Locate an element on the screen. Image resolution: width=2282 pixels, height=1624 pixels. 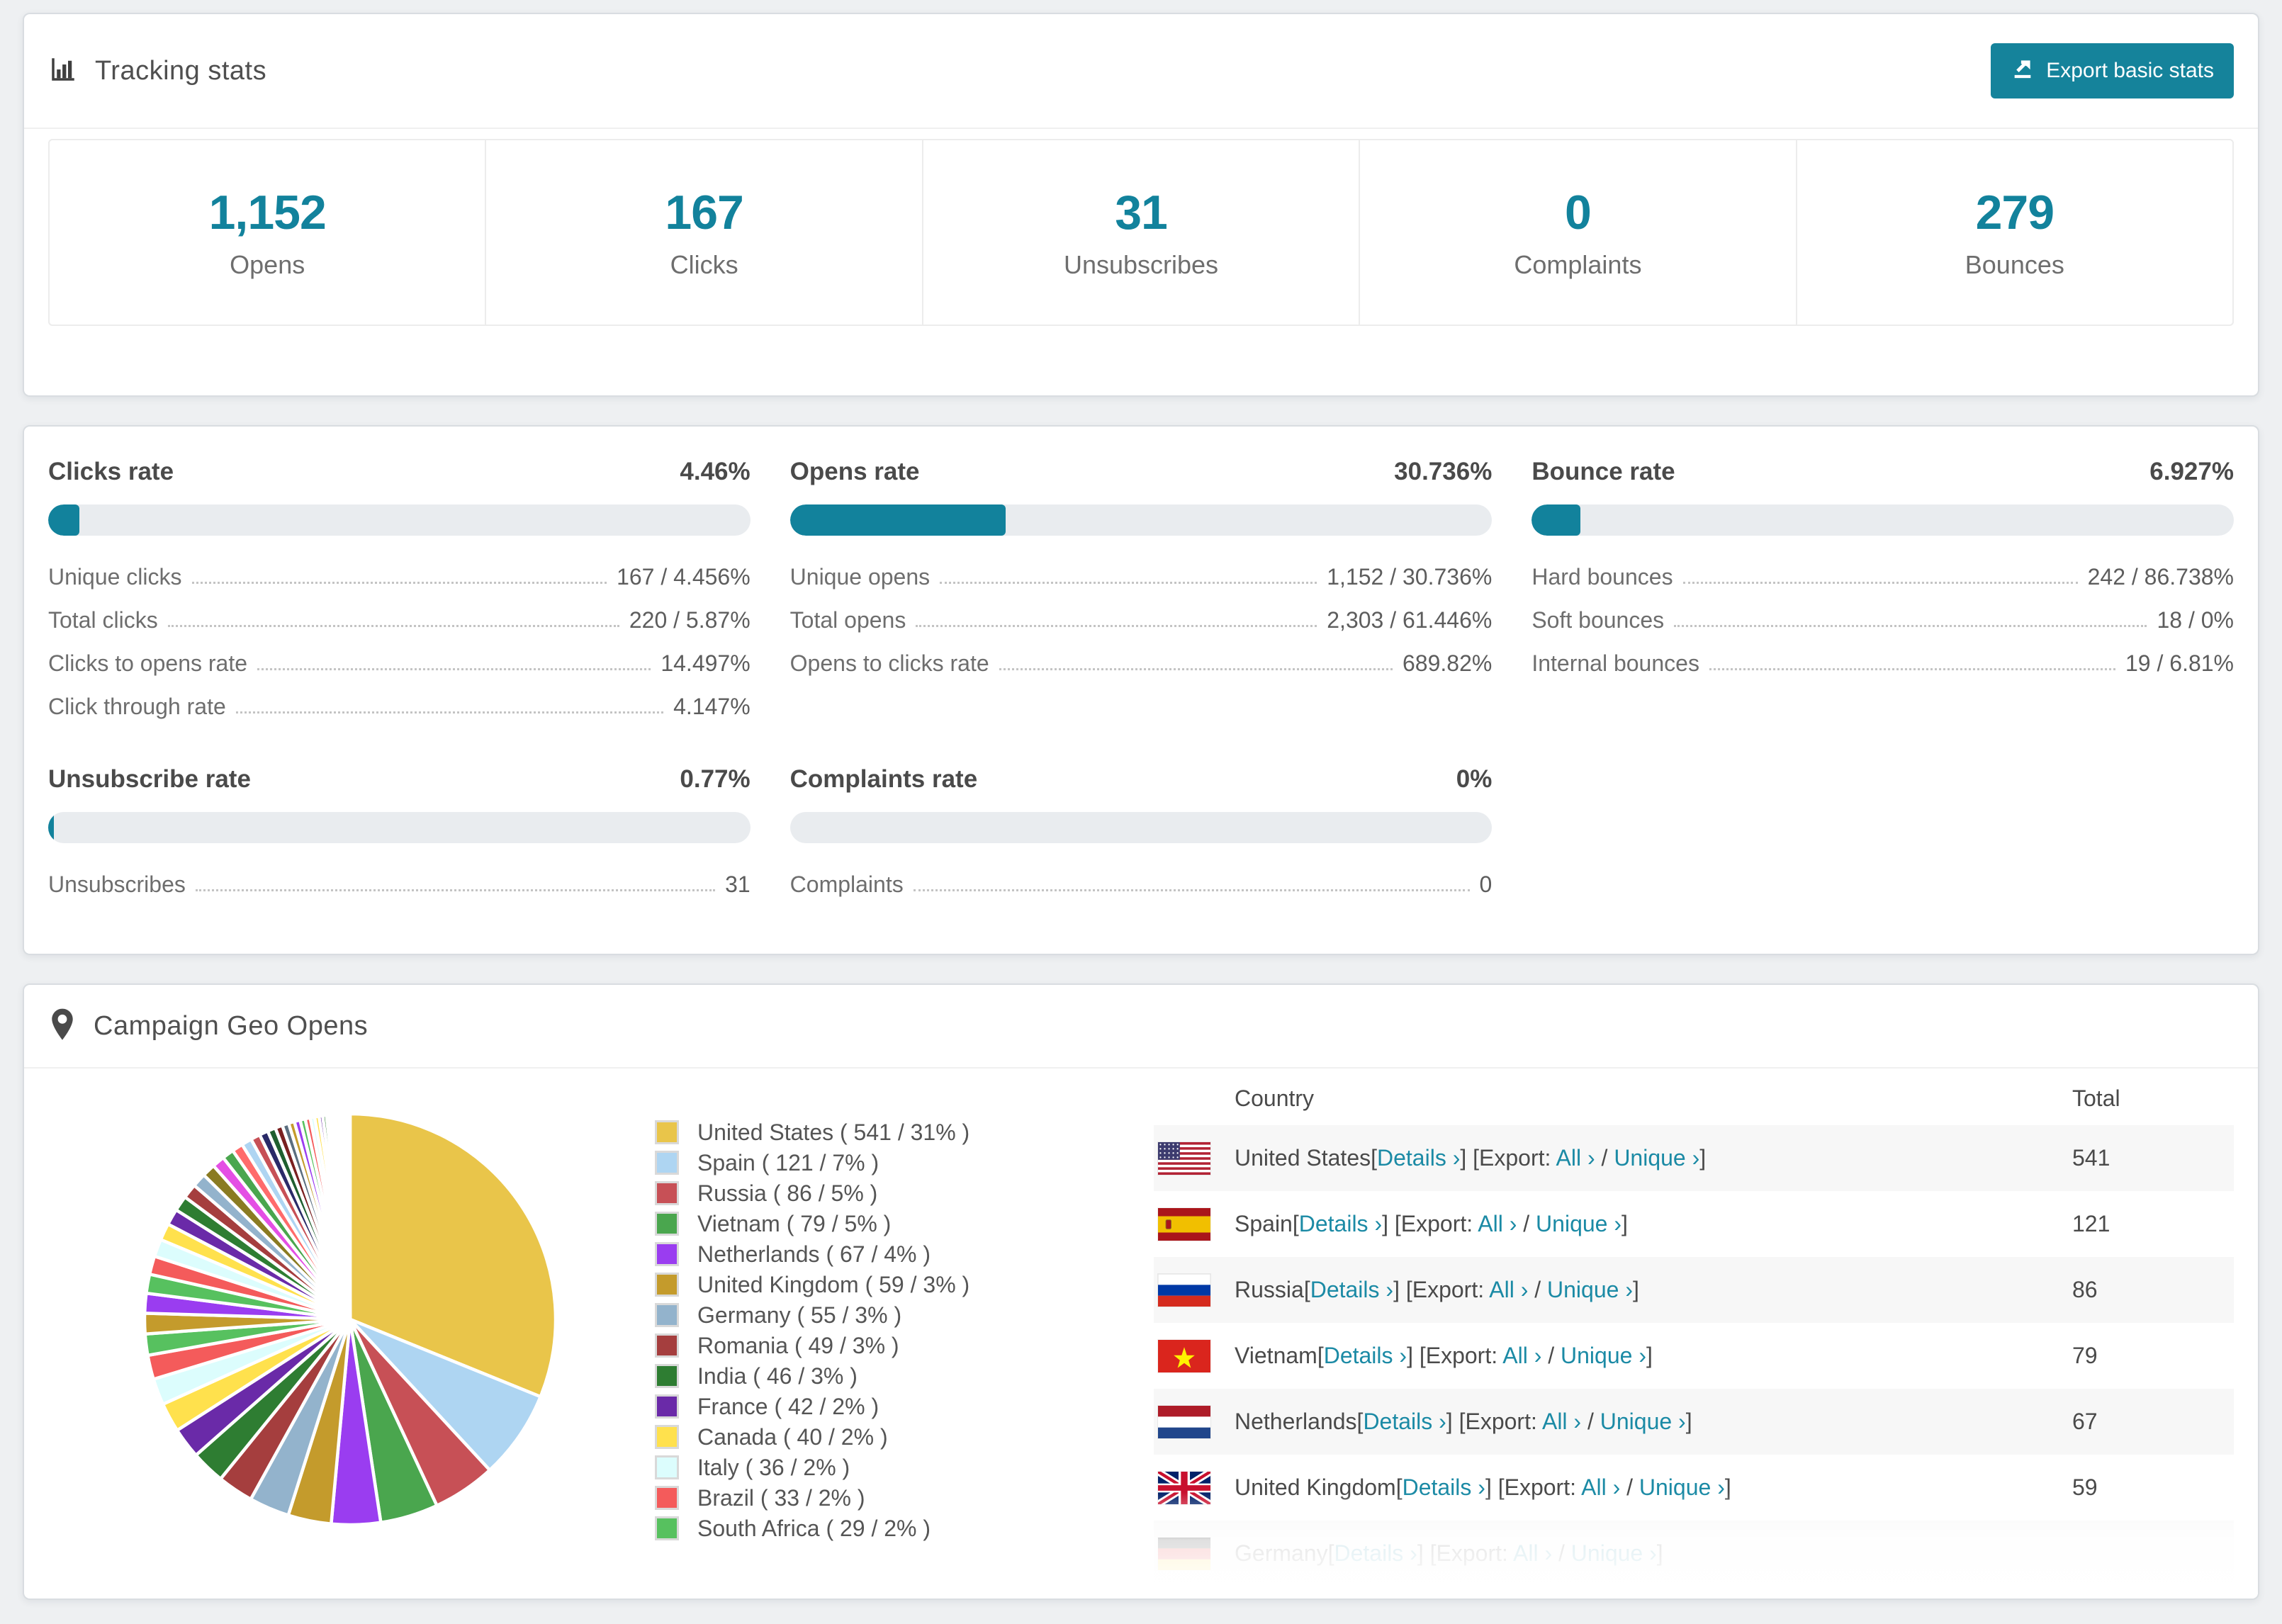
stat-row: Clicks to opens rate 14.497% is located at coordinates (399, 664).